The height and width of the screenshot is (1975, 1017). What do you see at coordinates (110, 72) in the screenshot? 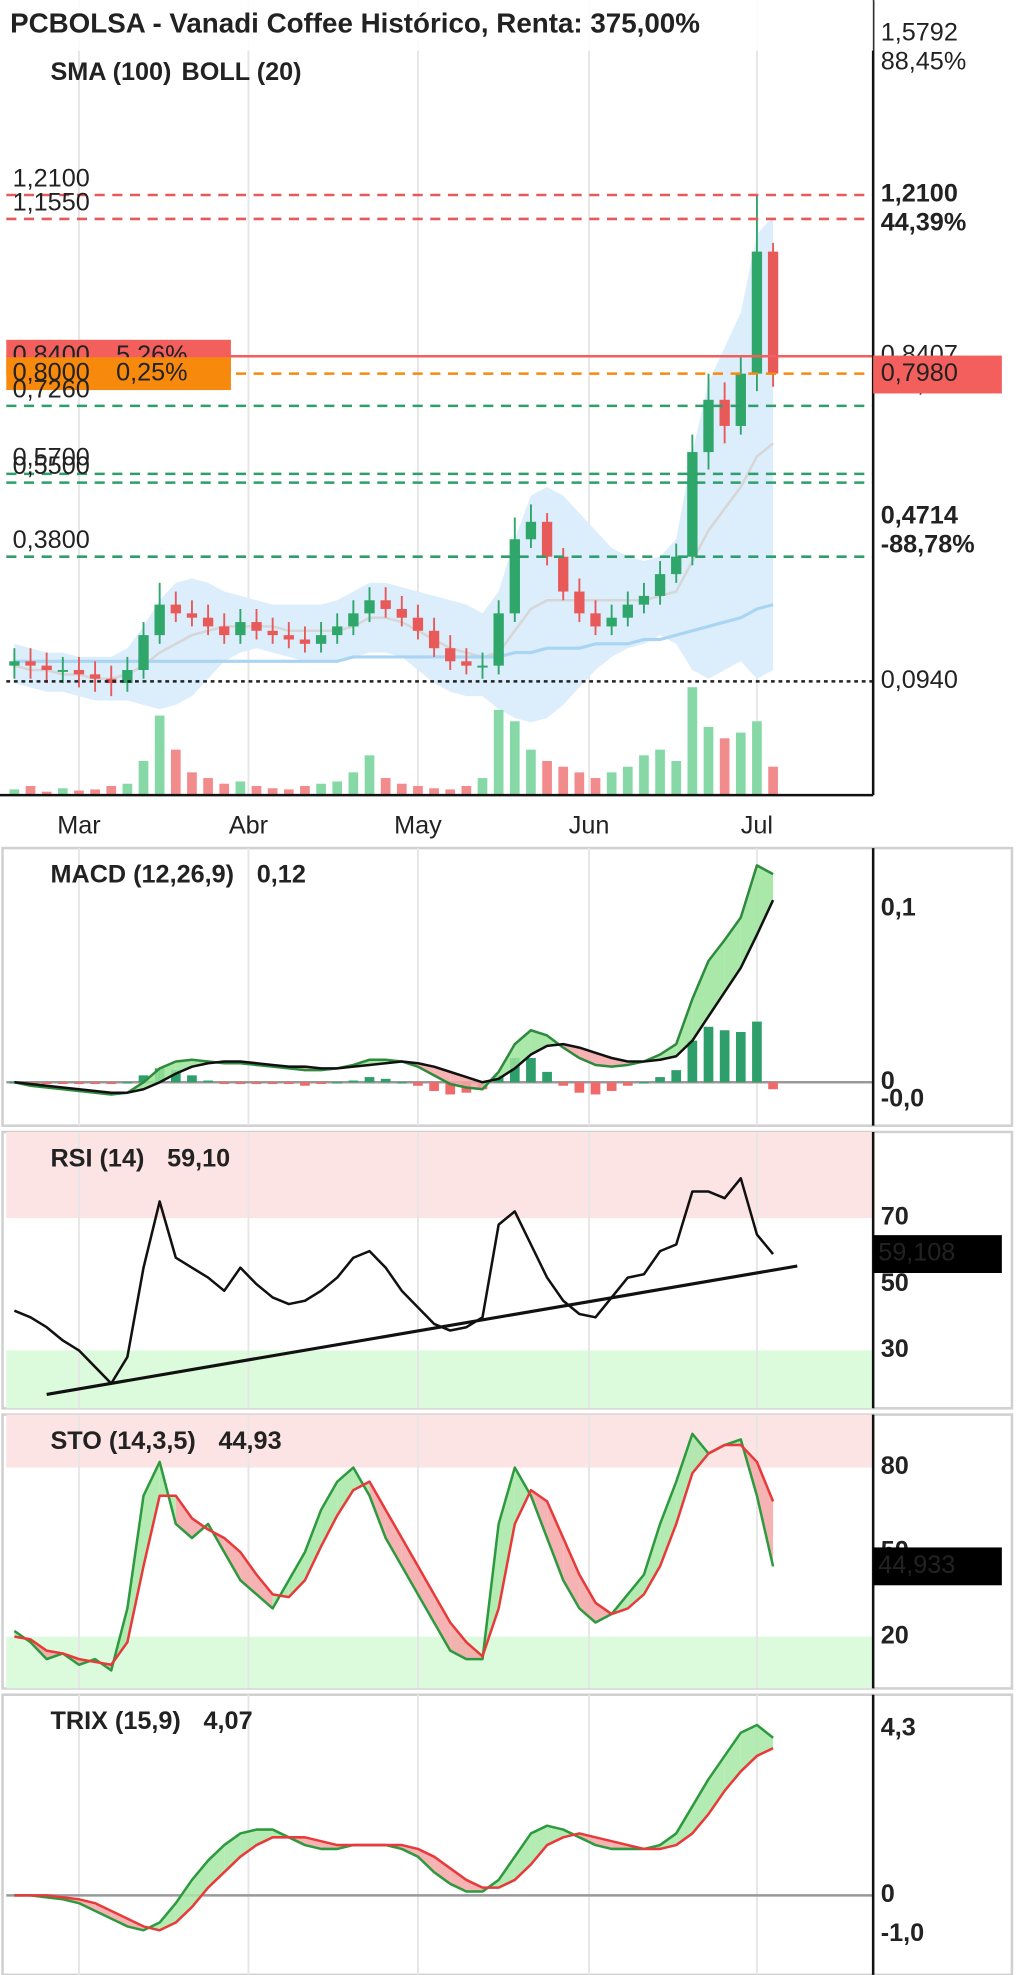
I see `legend-entry: SMA (100)` at bounding box center [110, 72].